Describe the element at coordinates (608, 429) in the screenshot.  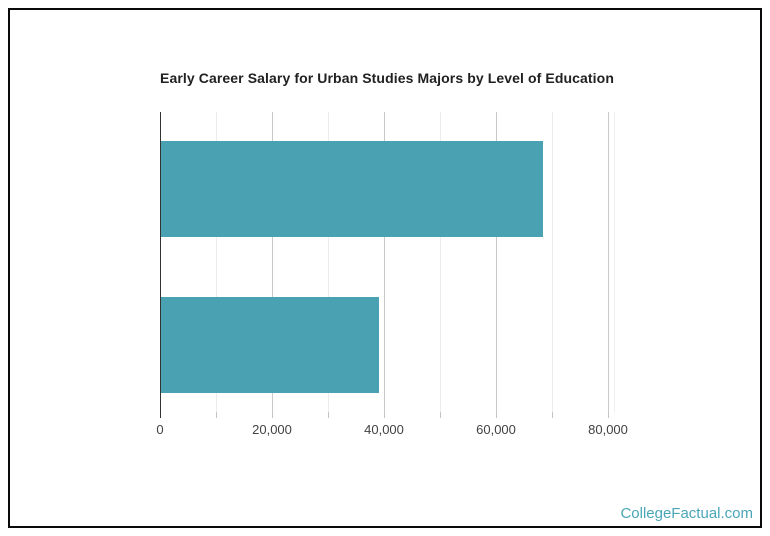
I see `x-tick-label: 80,000` at that location.